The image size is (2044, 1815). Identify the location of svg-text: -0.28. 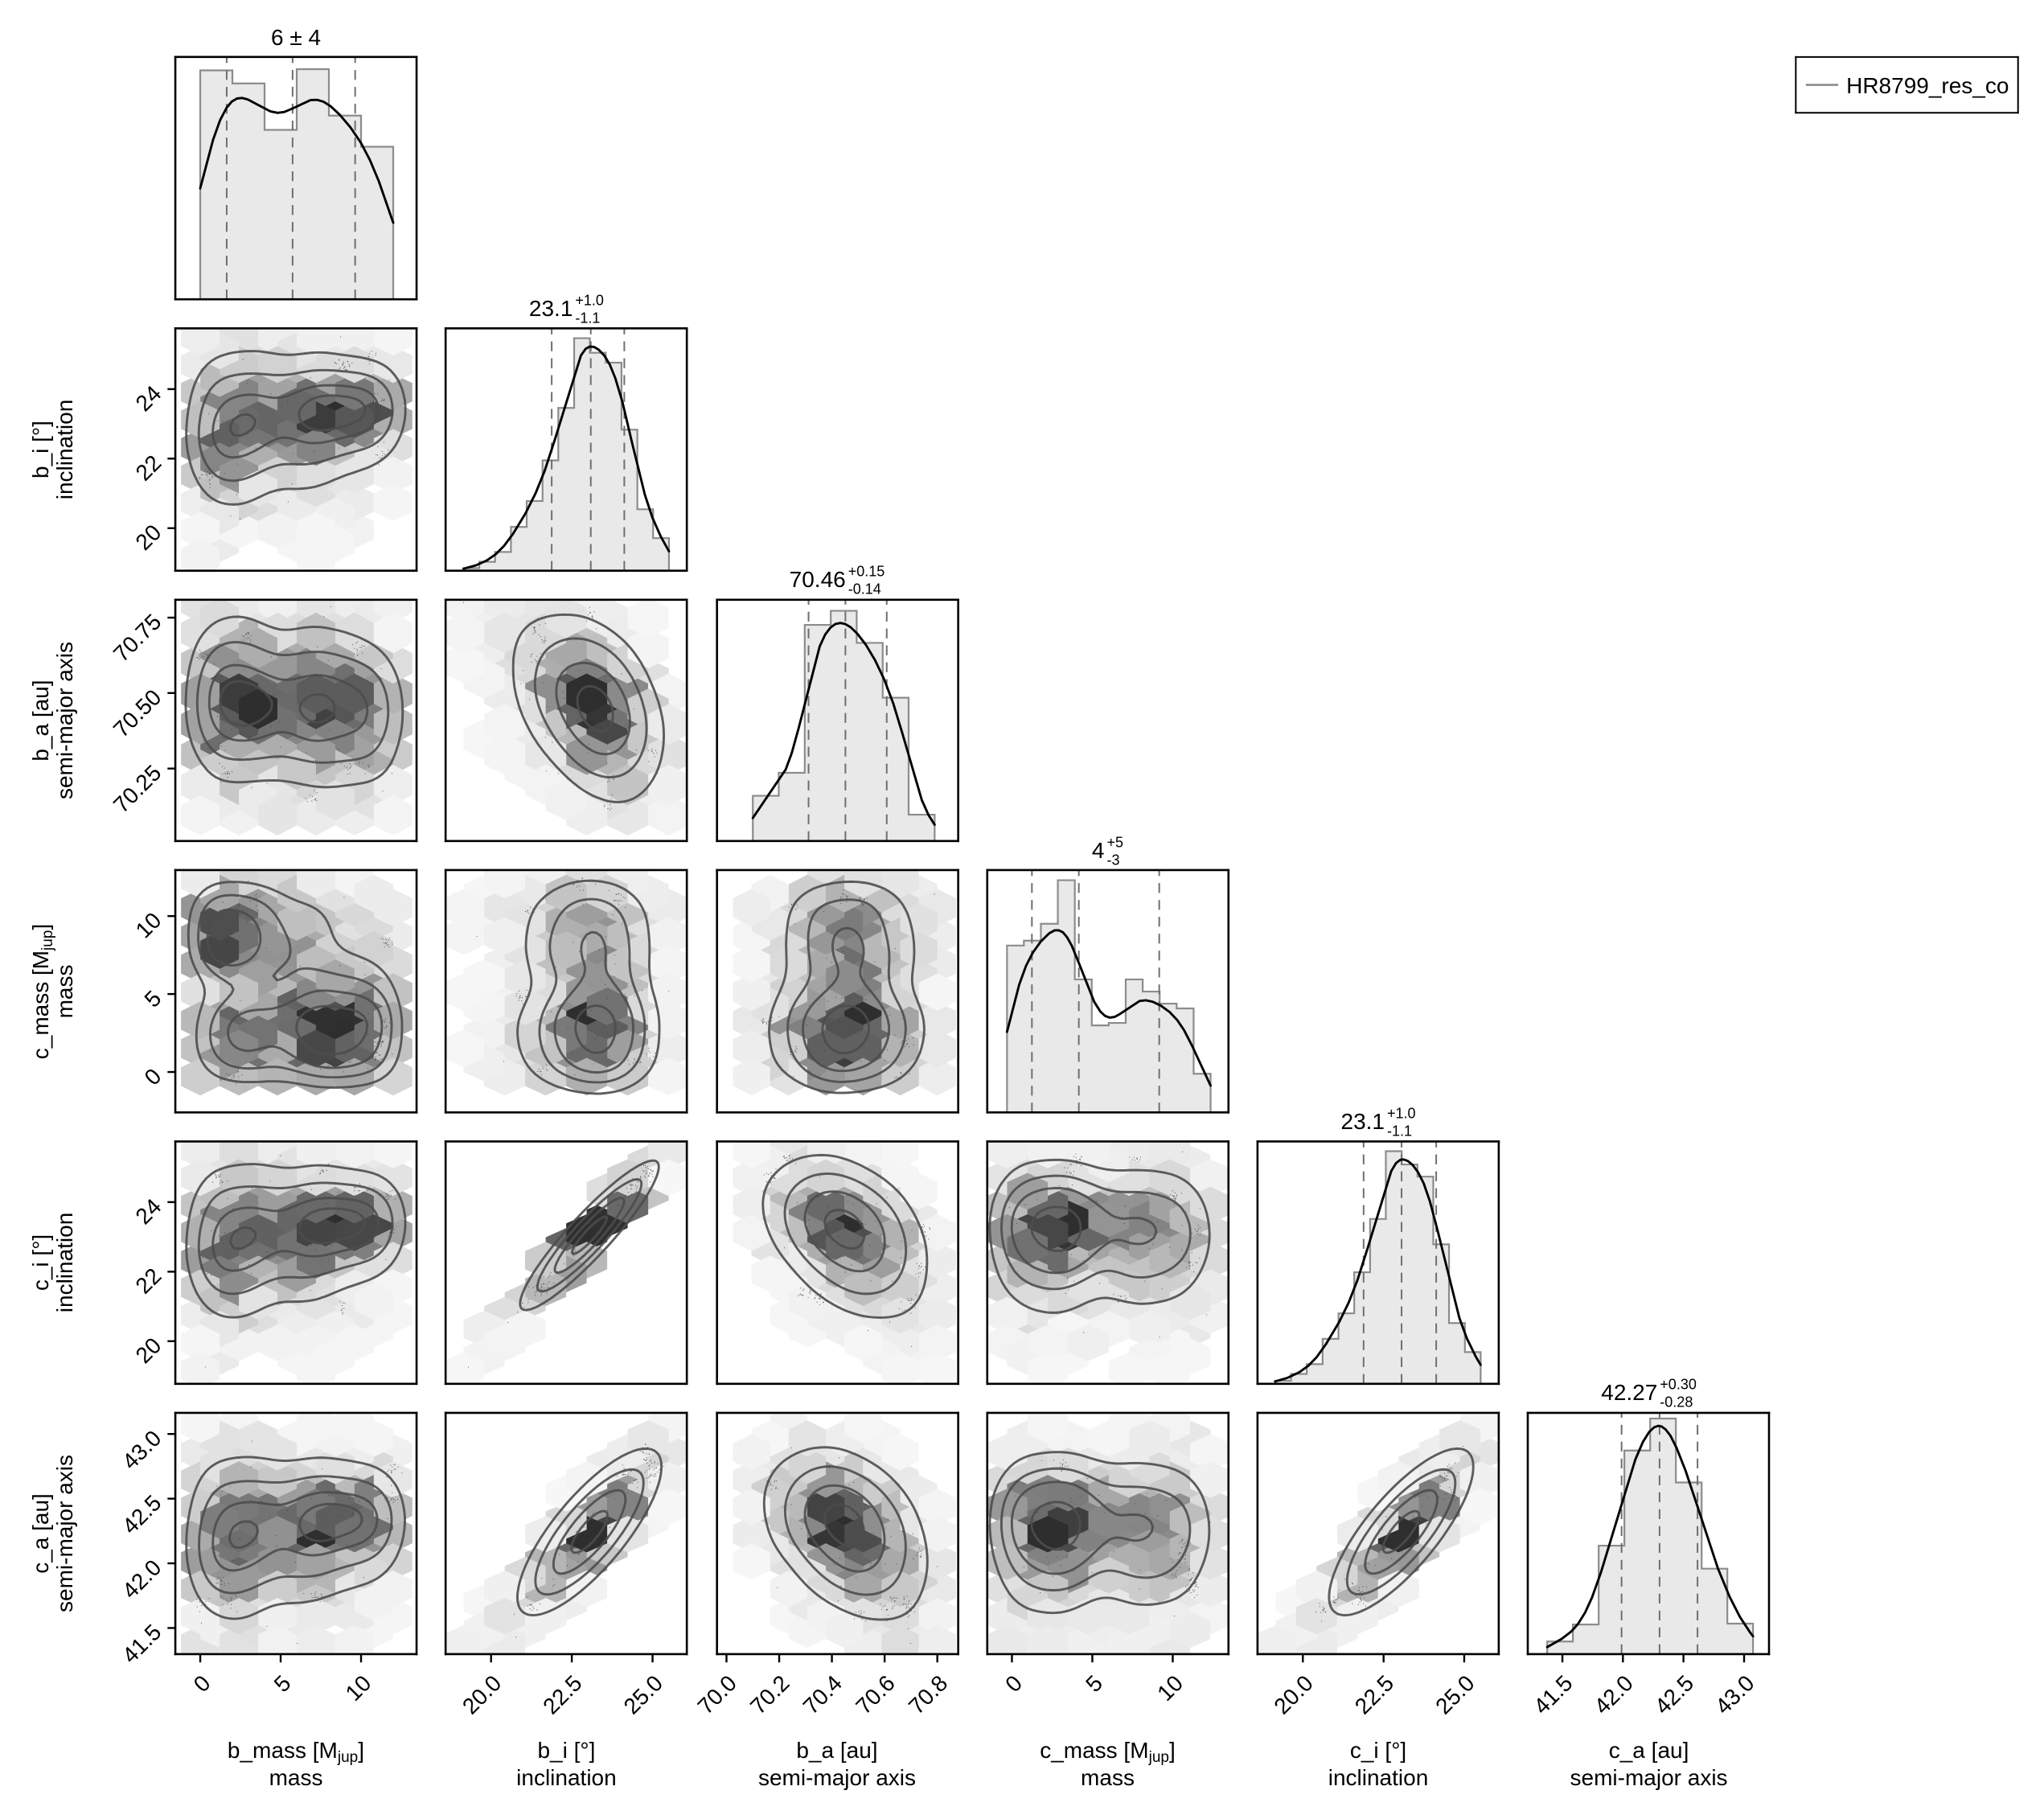
(1676, 1402).